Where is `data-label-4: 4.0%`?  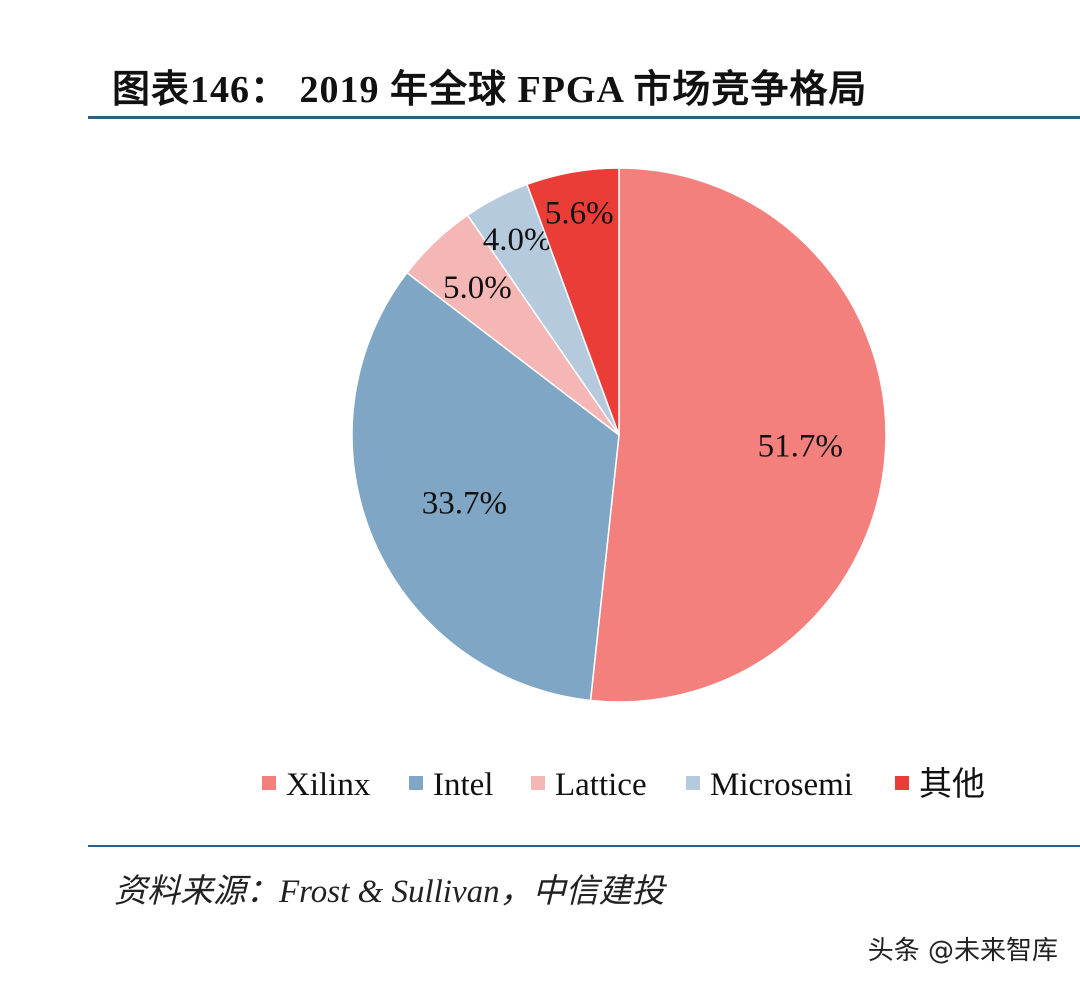 data-label-4: 4.0% is located at coordinates (517, 240).